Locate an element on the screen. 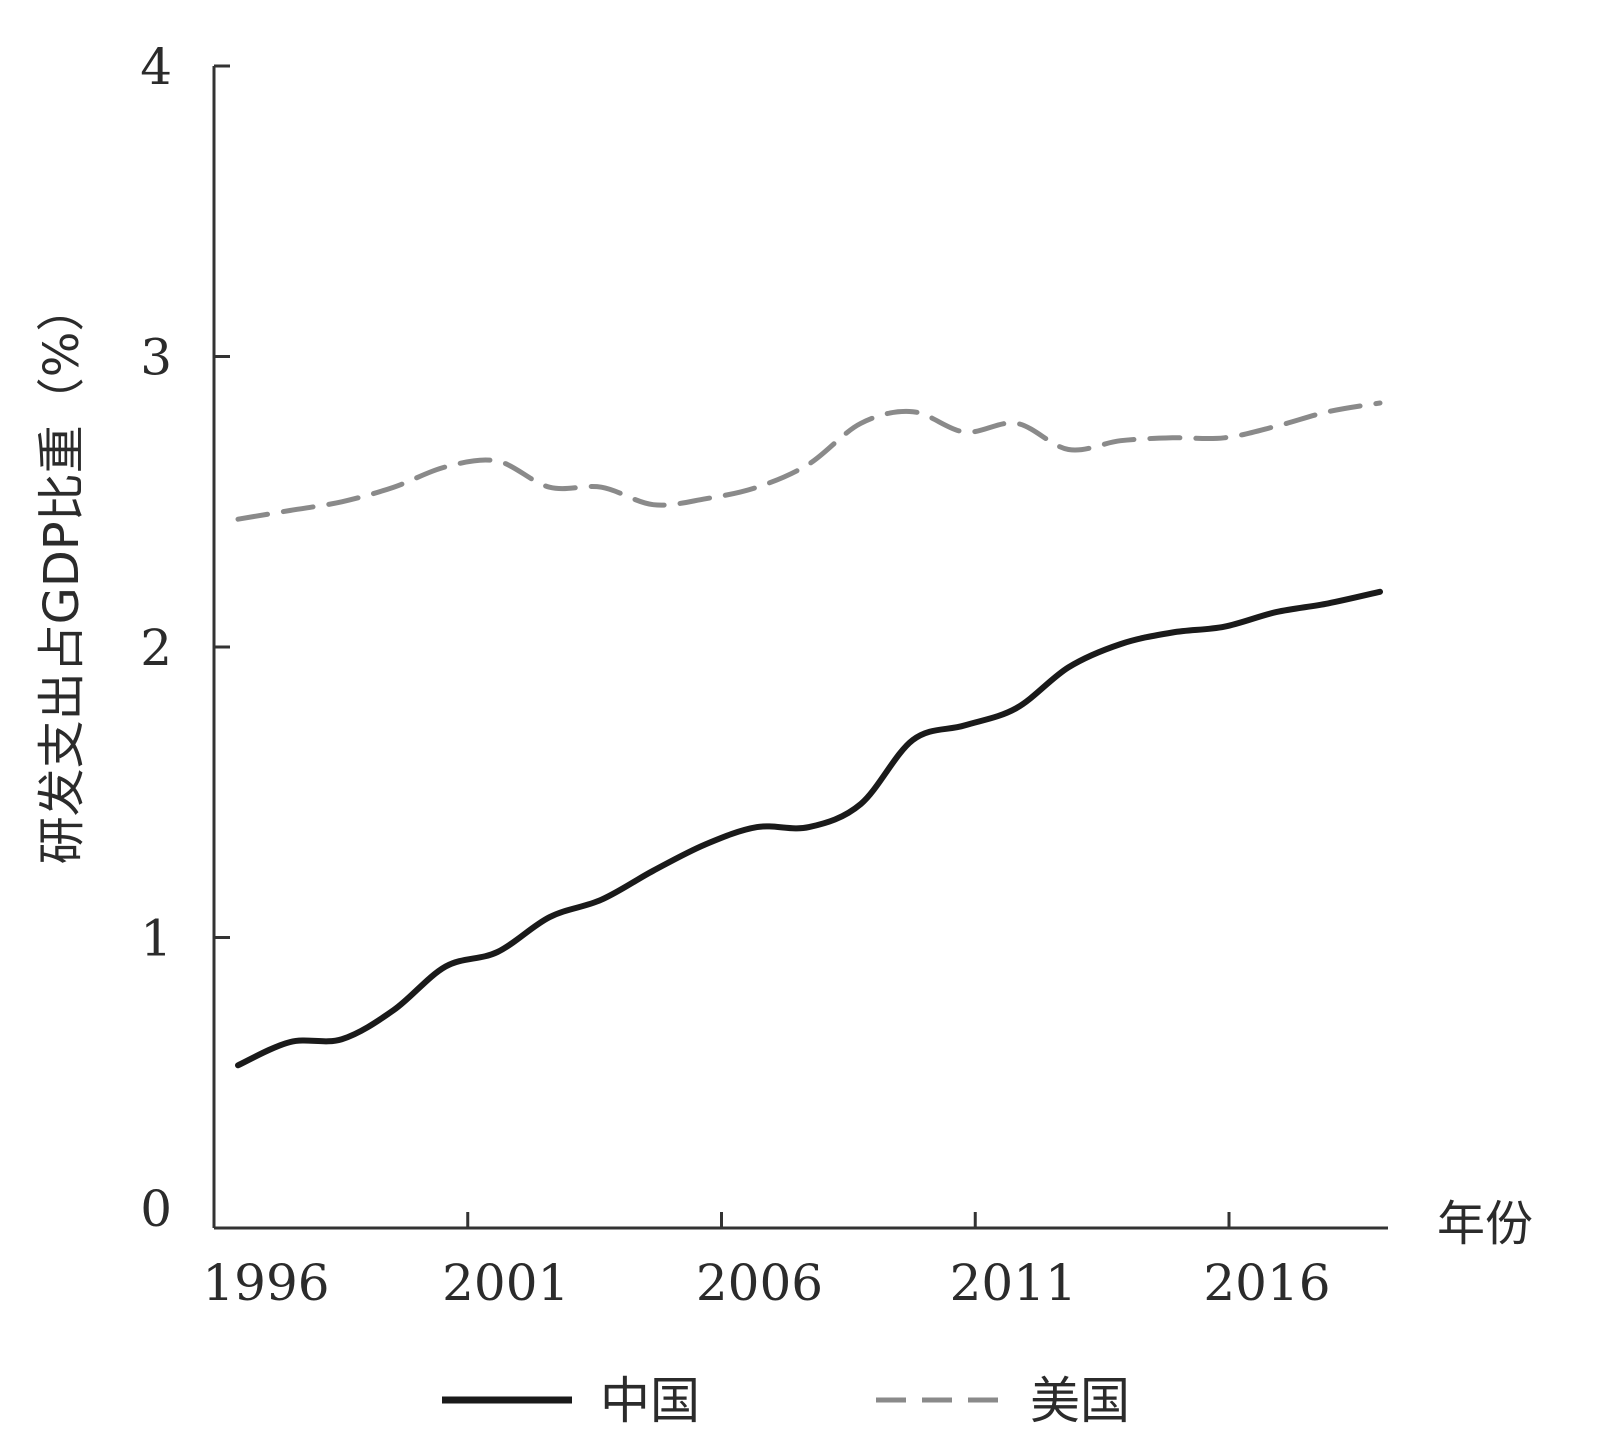  series-line-usa is located at coordinates (809, 461).